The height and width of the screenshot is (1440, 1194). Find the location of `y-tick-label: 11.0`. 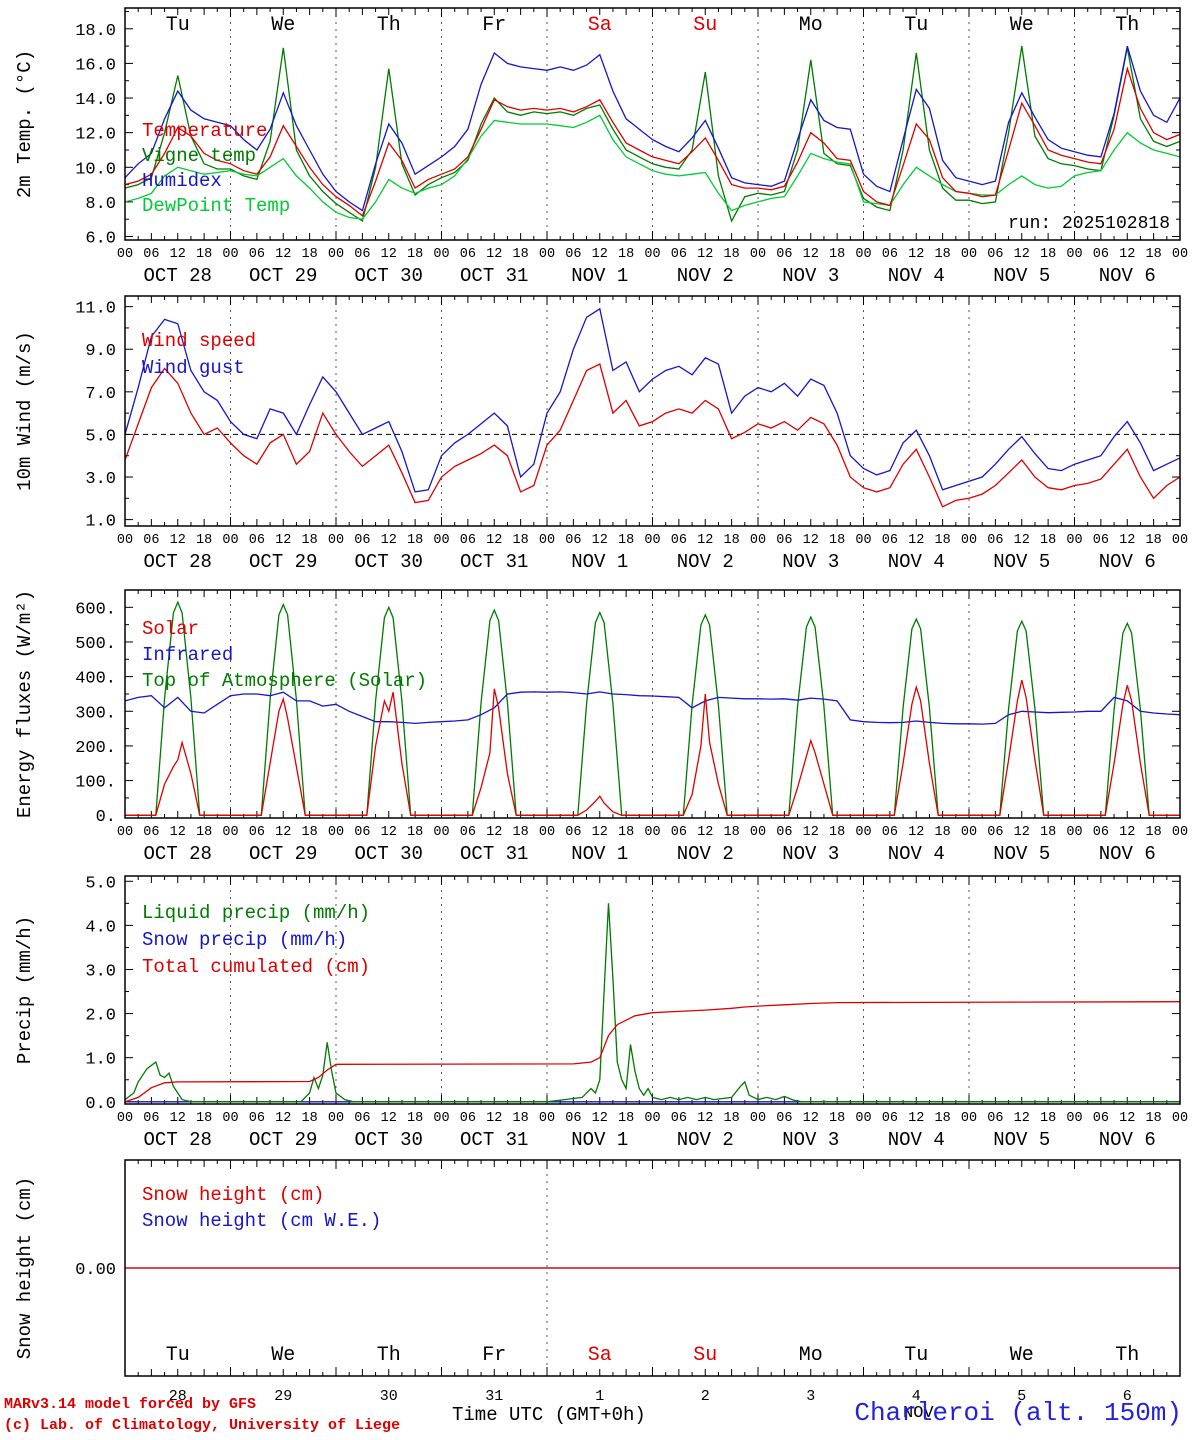

y-tick-label: 11.0 is located at coordinates (95, 309).